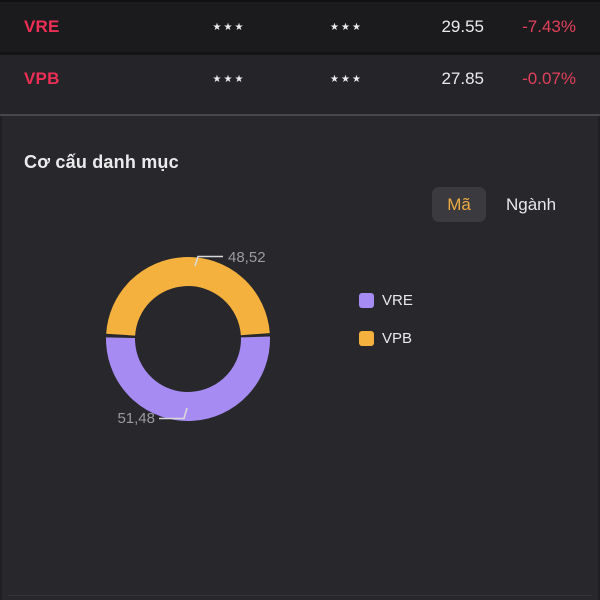  I want to click on top-divider, so click(300, 1).